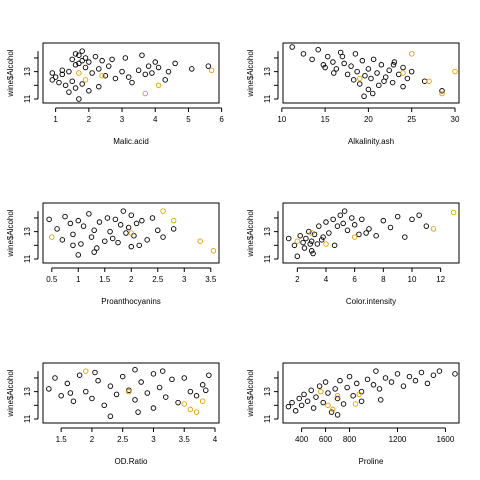 This screenshot has height=480, width=480. What do you see at coordinates (155, 119) in the screenshot?
I see `x-tick-label: 4` at bounding box center [155, 119].